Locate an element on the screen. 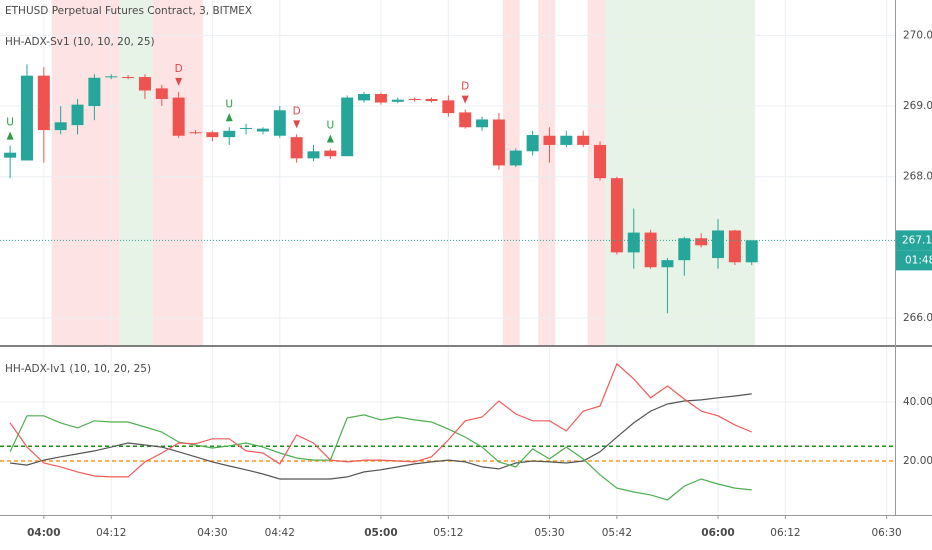 Image resolution: width=932 pixels, height=550 pixels. last-price-label: 267.10 is located at coordinates (917, 240).